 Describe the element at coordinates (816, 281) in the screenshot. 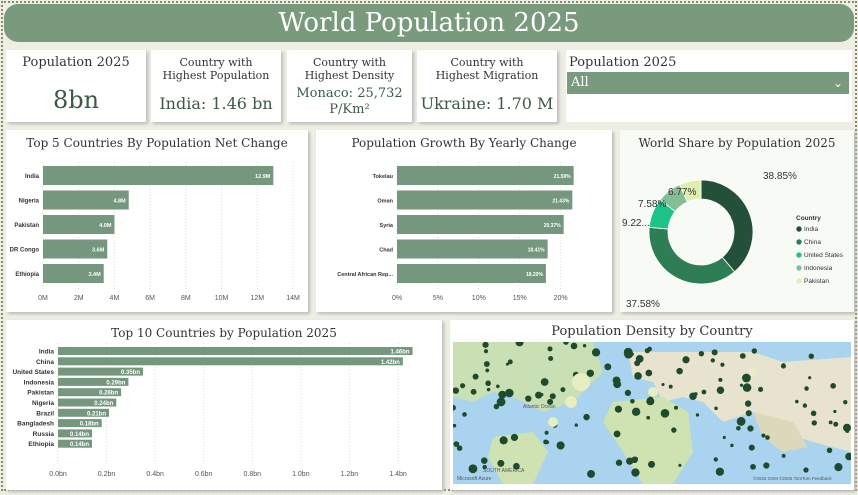

I see `legend-item: Pakistan` at that location.